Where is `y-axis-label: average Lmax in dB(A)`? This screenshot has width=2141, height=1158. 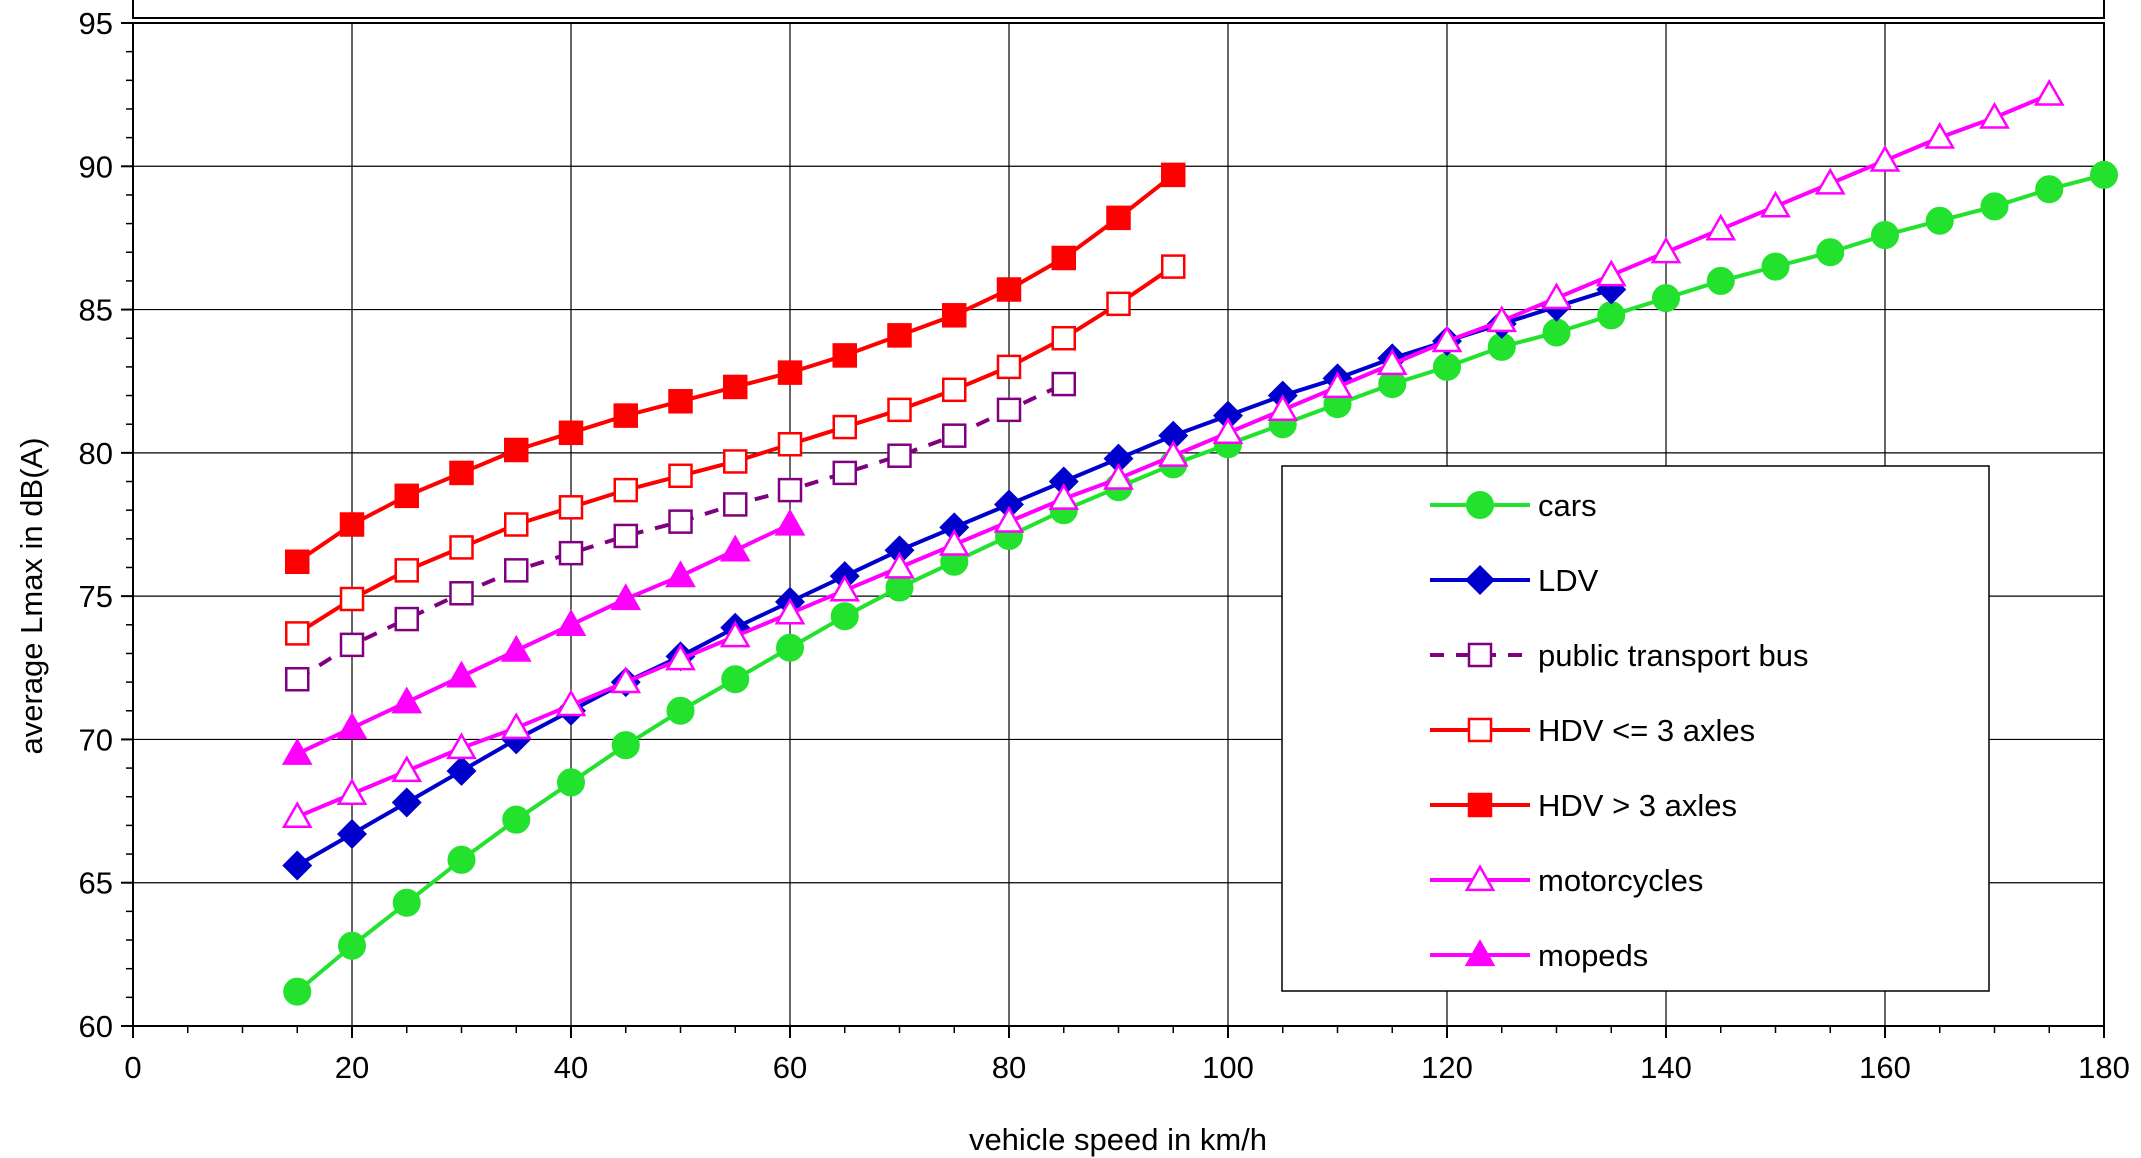
y-axis-label: average Lmax in dB(A) is located at coordinates (31, 595).